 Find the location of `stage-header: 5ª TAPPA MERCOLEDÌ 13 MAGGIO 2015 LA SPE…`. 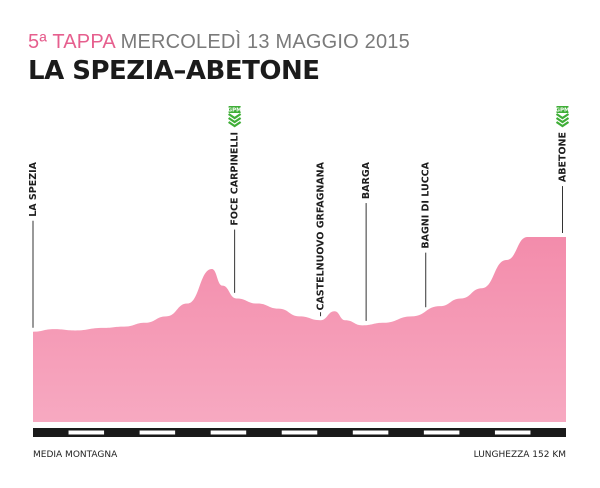

stage-header: 5ª TAPPA MERCOLEDÌ 13 MAGGIO 2015 LA SPE… is located at coordinates (219, 58).